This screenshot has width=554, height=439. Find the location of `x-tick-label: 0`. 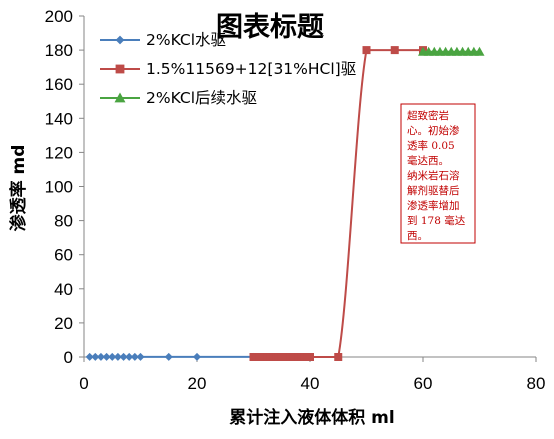

x-tick-label: 0 is located at coordinates (83, 383).